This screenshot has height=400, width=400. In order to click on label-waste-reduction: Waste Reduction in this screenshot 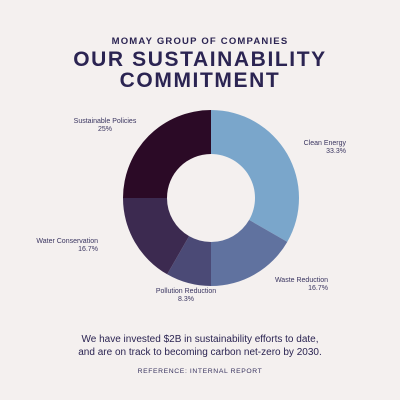, I will do `click(301, 280)`.